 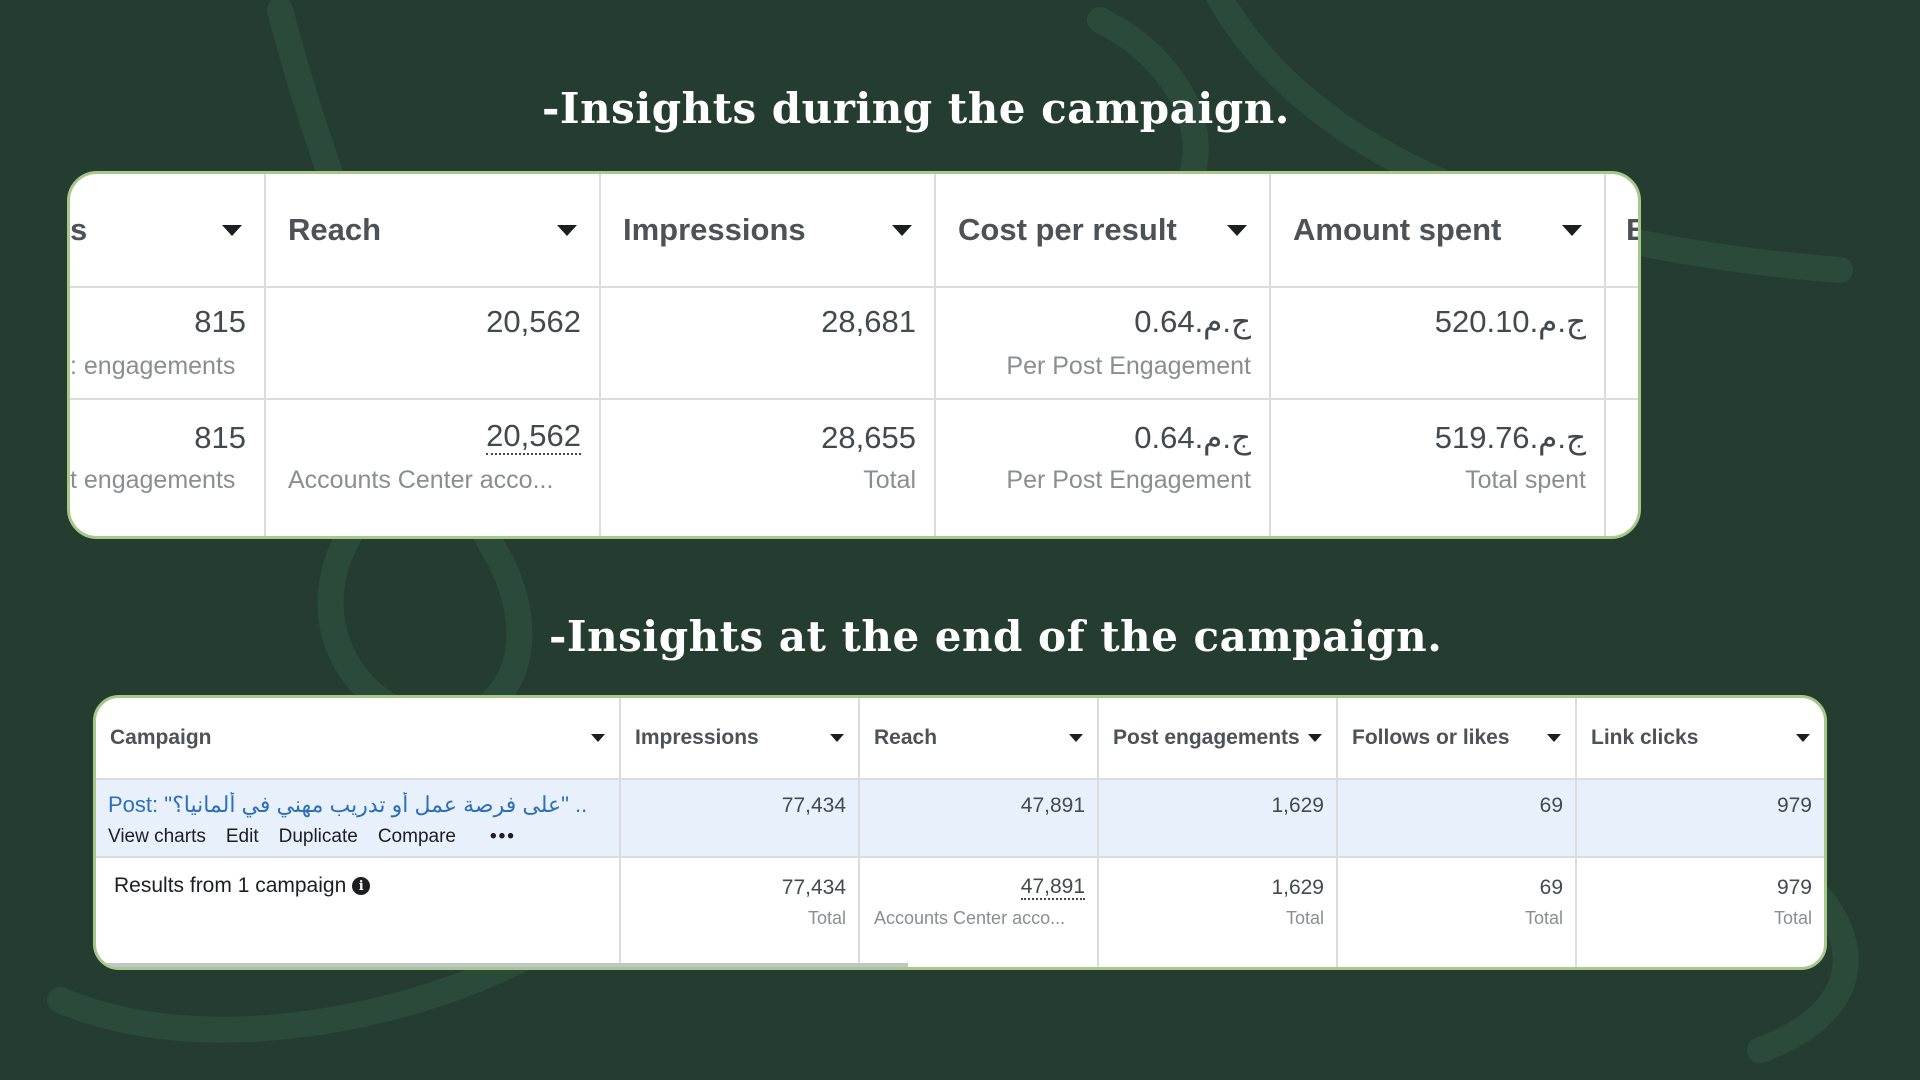 What do you see at coordinates (1457, 738) in the screenshot?
I see `column-header-follows-or-likes: Follows or likes` at bounding box center [1457, 738].